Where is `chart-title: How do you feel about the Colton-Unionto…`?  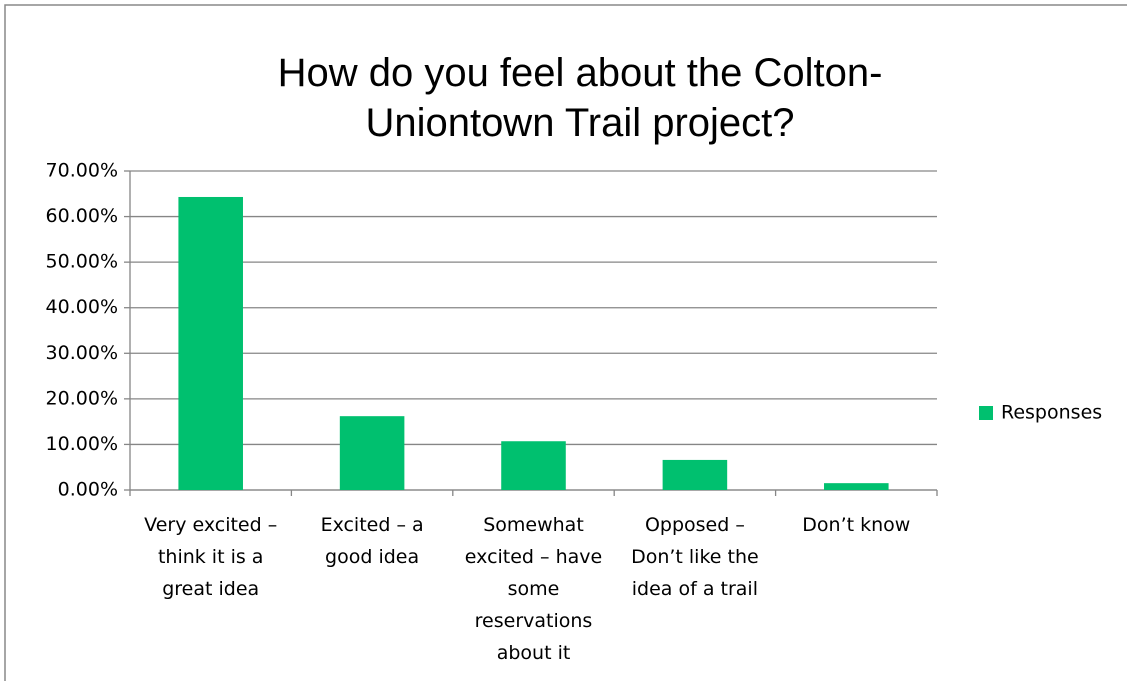
chart-title: How do you feel about the Colton-Unionto… is located at coordinates (580, 98).